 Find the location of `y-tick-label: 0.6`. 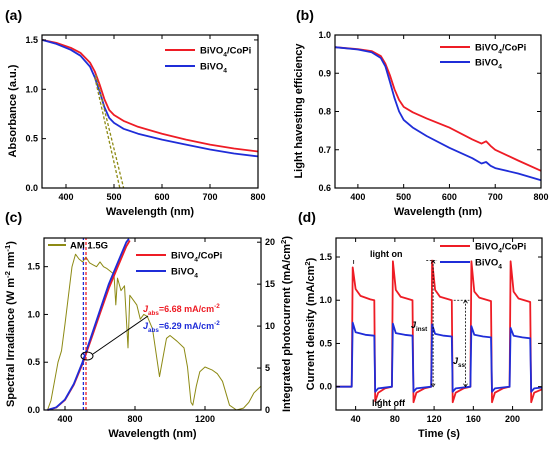

y-tick-label: 0.6 is located at coordinates (324, 188).